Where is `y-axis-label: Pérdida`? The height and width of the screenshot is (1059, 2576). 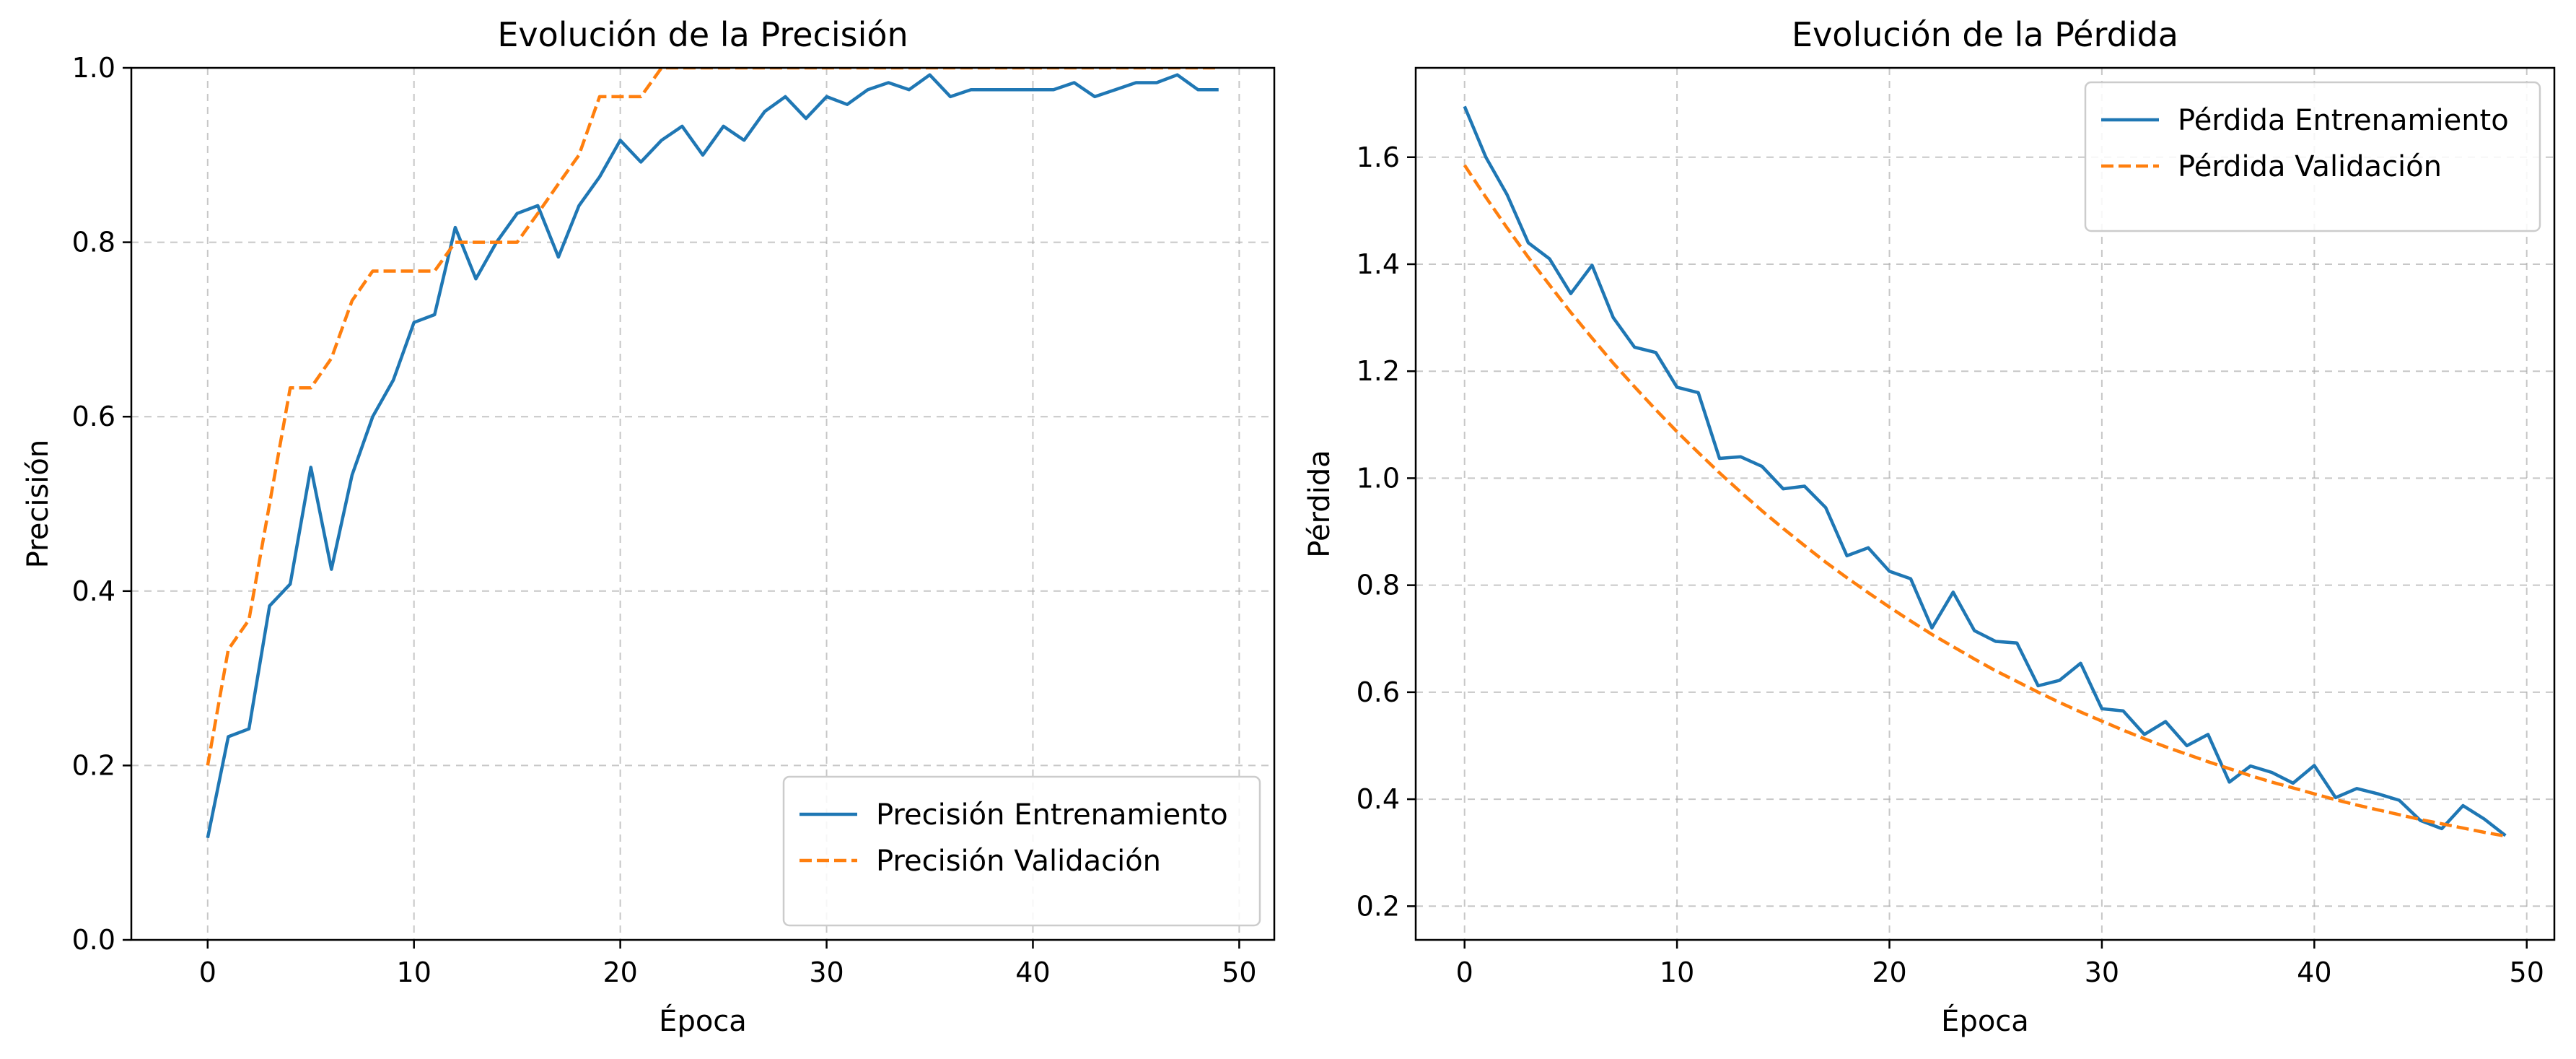 y-axis-label: Pérdida is located at coordinates (1319, 503).